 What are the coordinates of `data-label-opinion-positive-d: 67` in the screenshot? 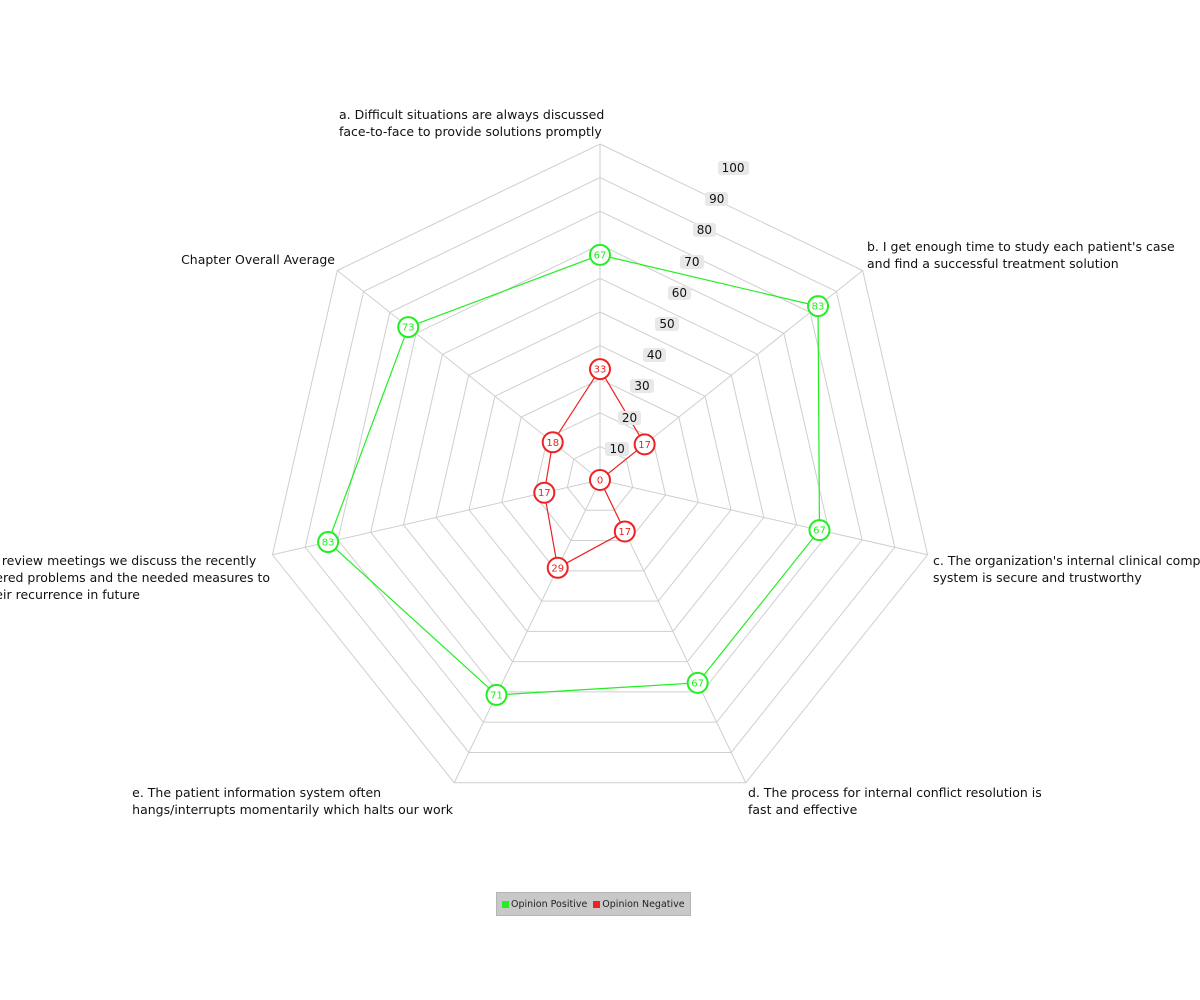 It's located at (697, 683).